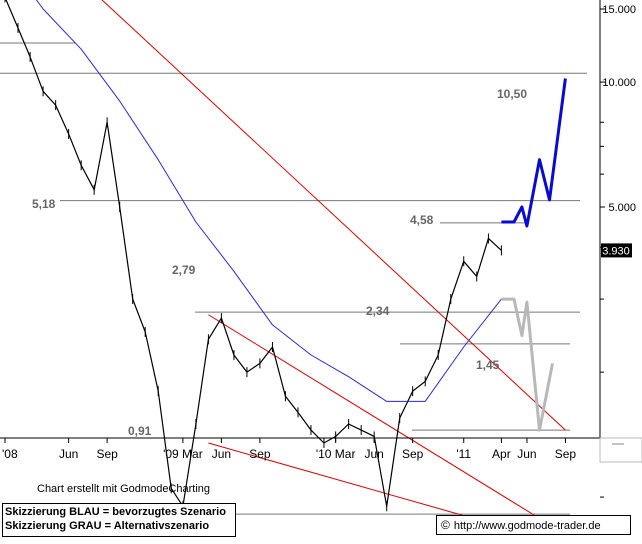 This screenshot has width=642, height=544. What do you see at coordinates (619, 10) in the screenshot?
I see `y-tick-label-1: 15.000` at bounding box center [619, 10].